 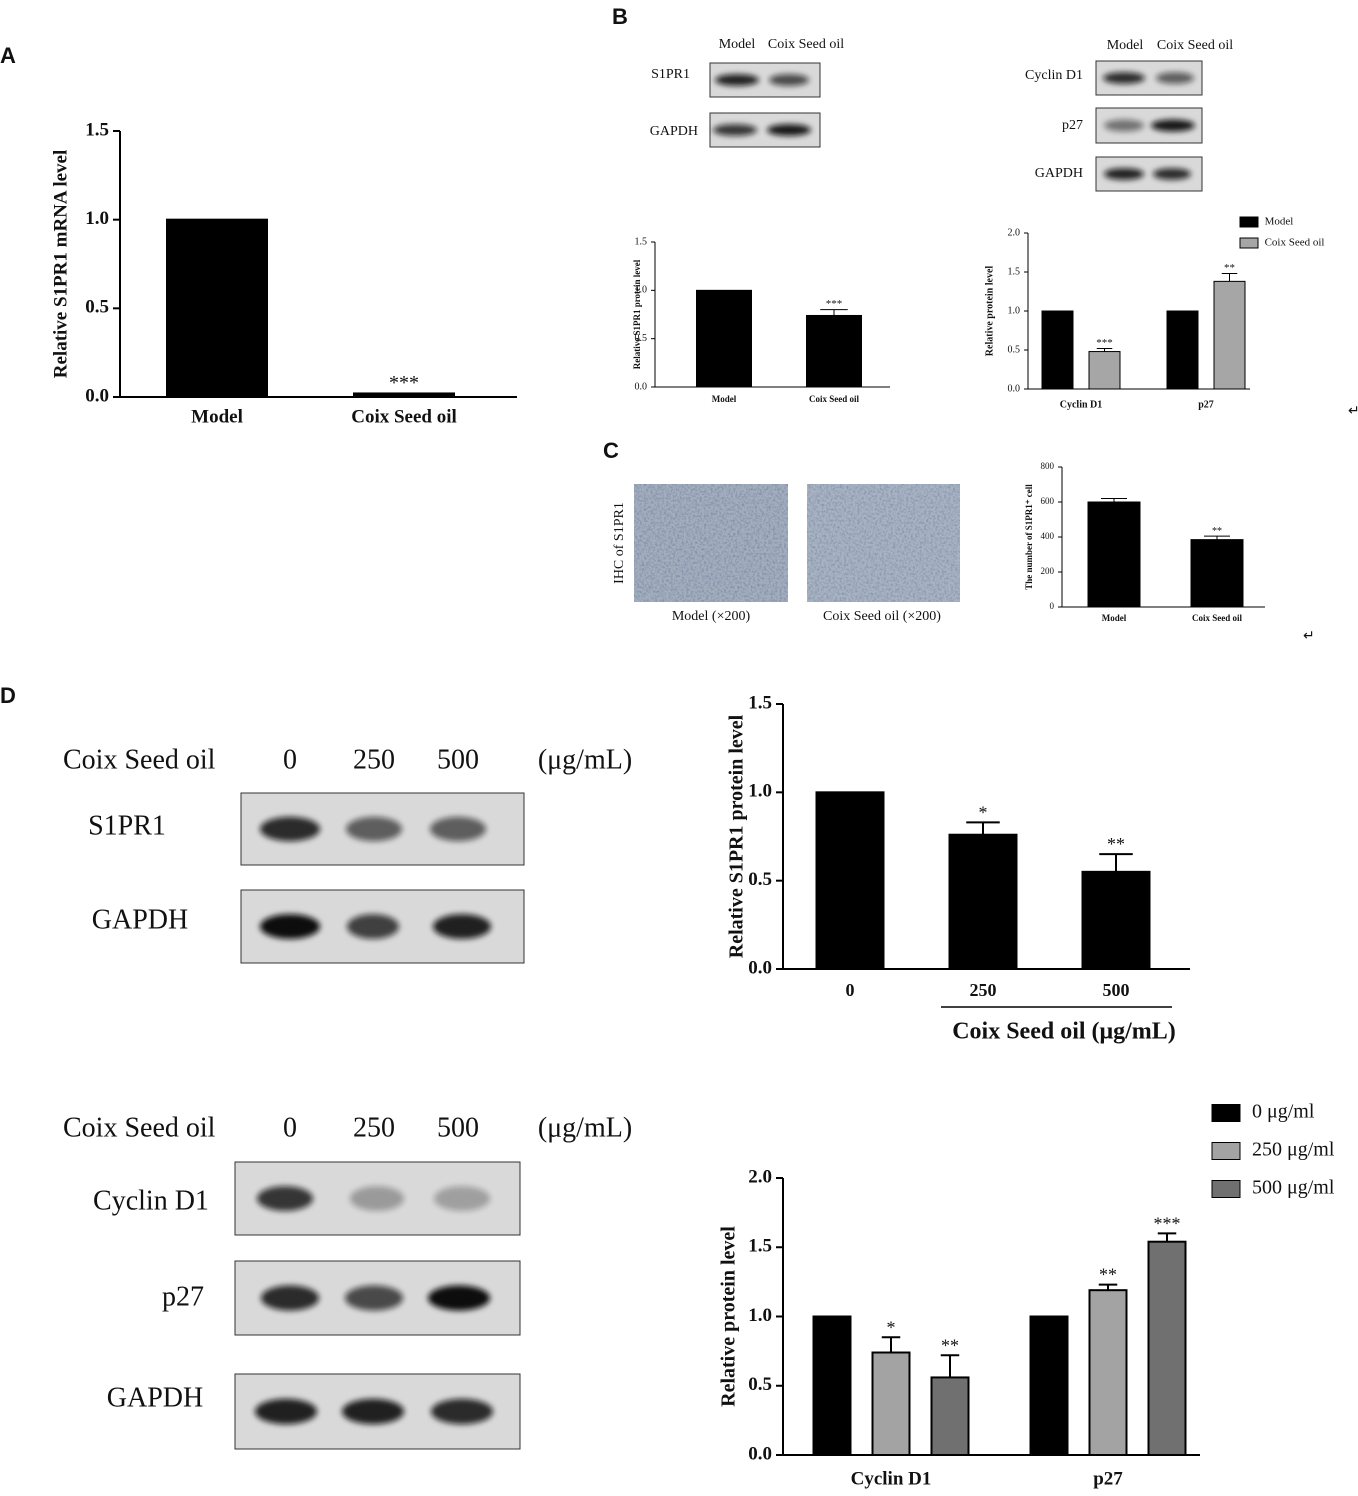 I want to click on legend-label: 0 μg/ml, so click(x=1283, y=1112).